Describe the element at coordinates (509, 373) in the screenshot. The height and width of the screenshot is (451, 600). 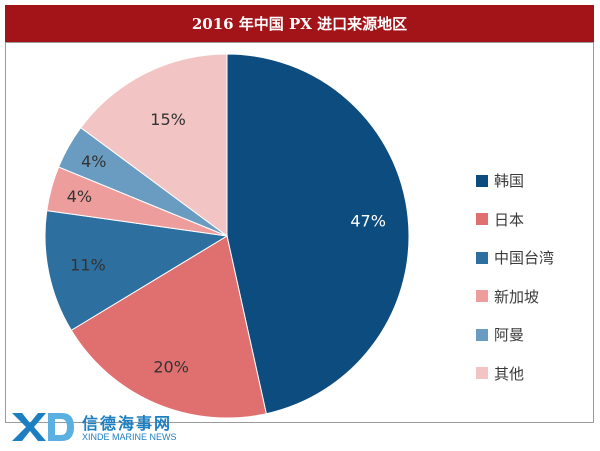
I see `legend-label: 其他` at that location.